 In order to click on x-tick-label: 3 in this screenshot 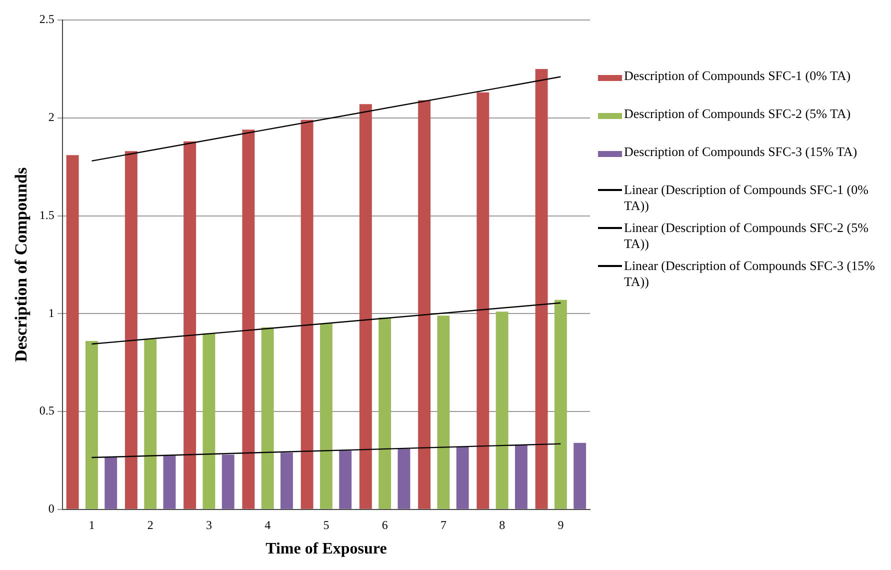, I will do `click(209, 525)`.